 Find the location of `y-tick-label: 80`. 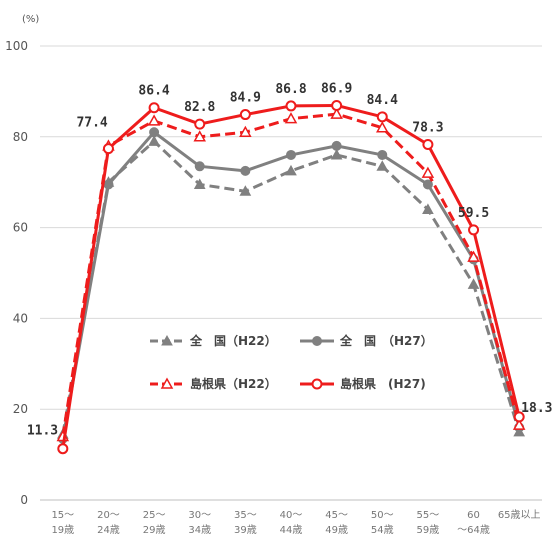

y-tick-label: 80 is located at coordinates (20, 137).